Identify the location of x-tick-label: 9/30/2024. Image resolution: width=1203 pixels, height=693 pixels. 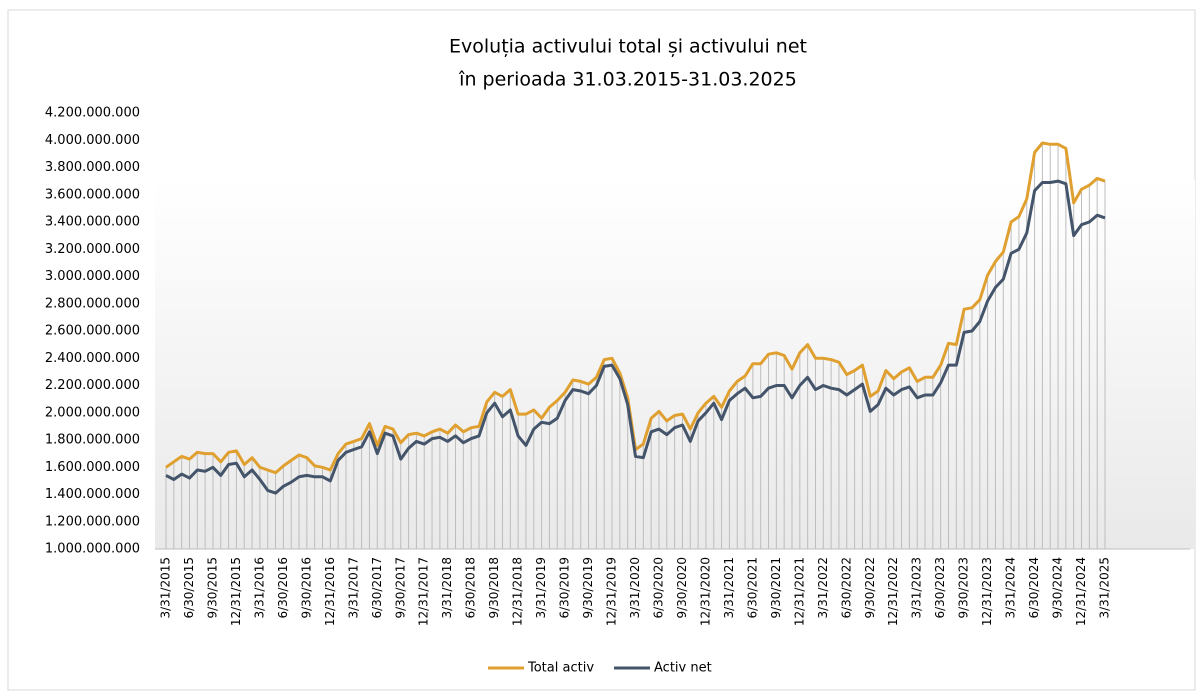
(1058, 588).